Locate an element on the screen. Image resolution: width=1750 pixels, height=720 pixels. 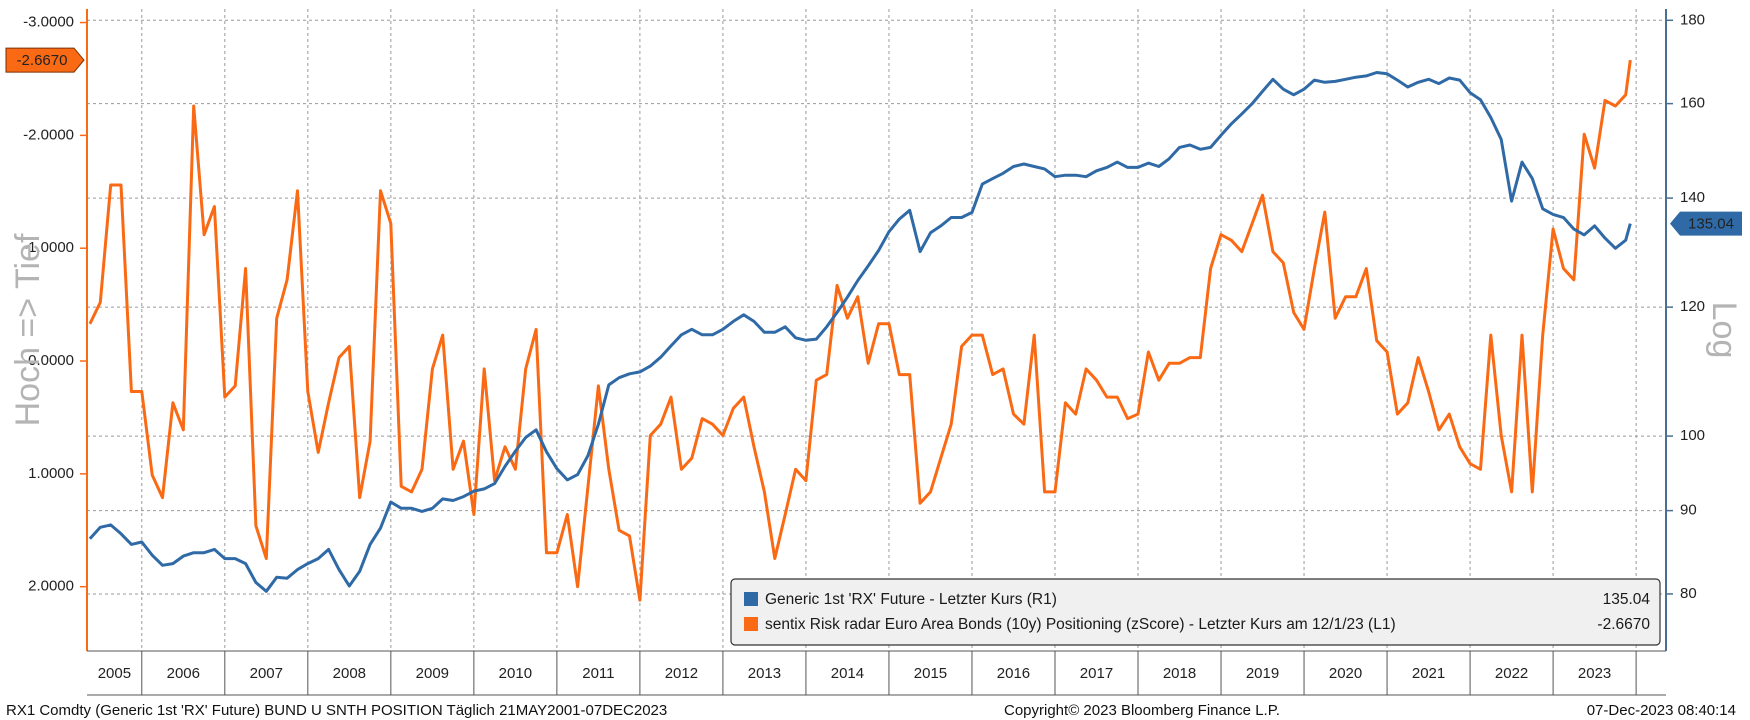
footer-right: 07-Dec-2023 08:40:14 is located at coordinates (1661, 710).